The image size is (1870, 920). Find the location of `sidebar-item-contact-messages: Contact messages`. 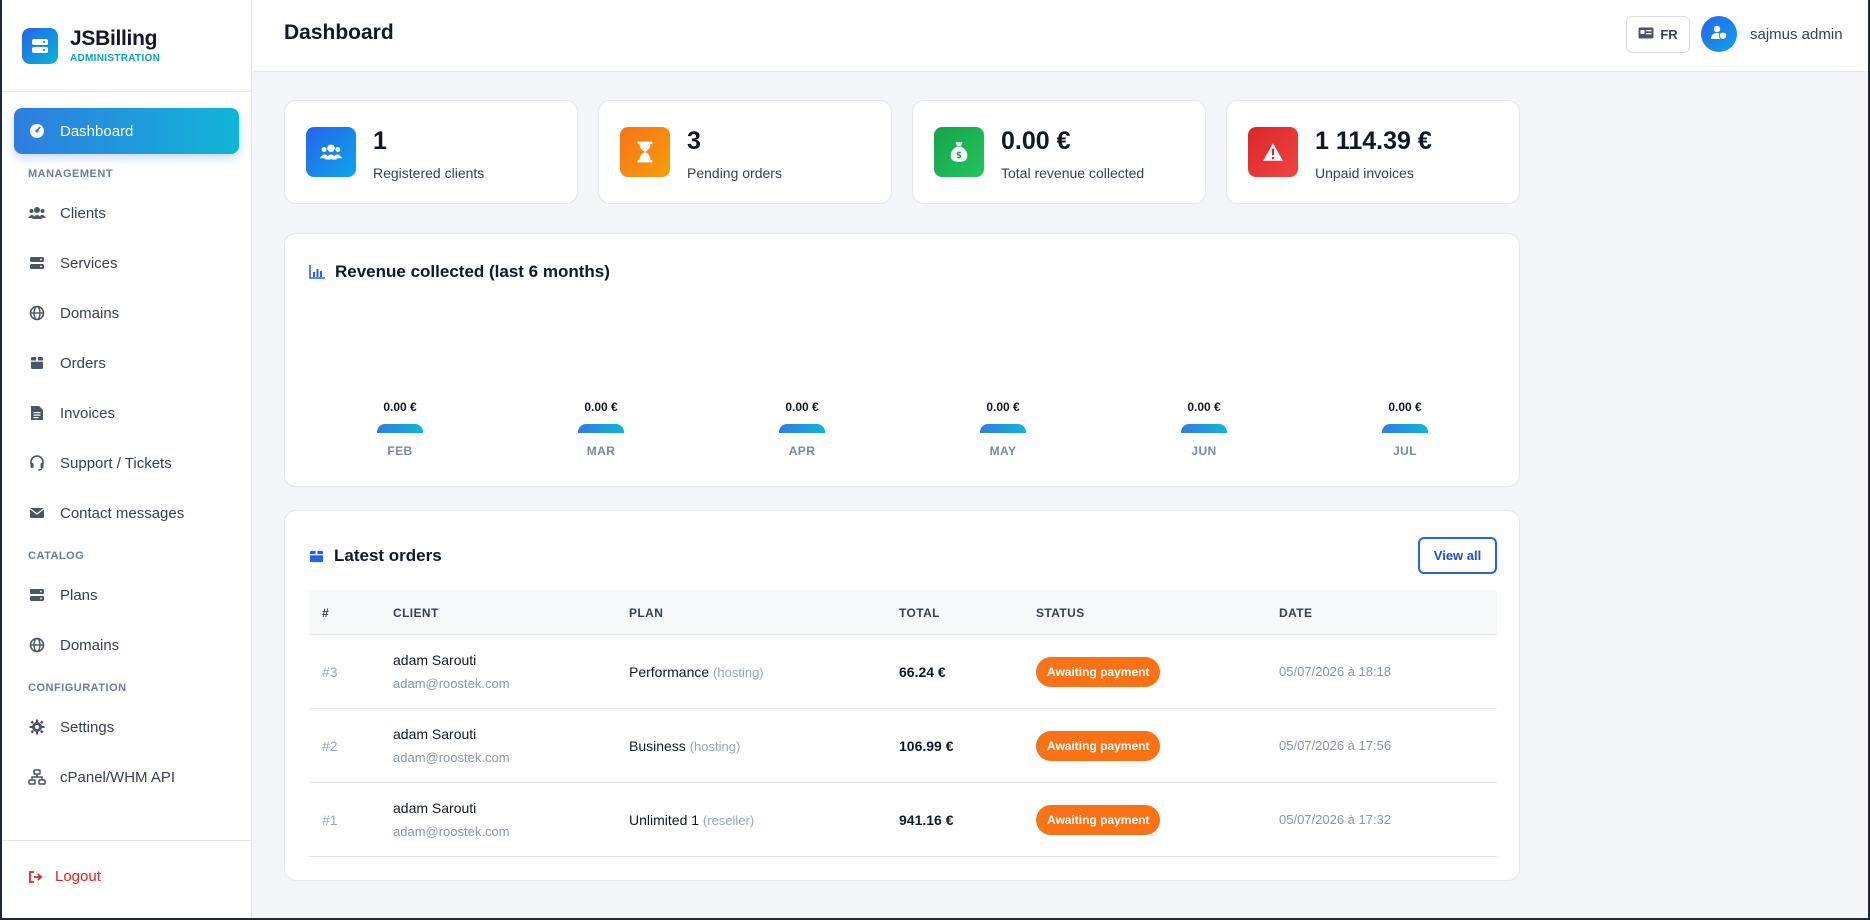

sidebar-item-contact-messages: Contact messages is located at coordinates (126, 513).